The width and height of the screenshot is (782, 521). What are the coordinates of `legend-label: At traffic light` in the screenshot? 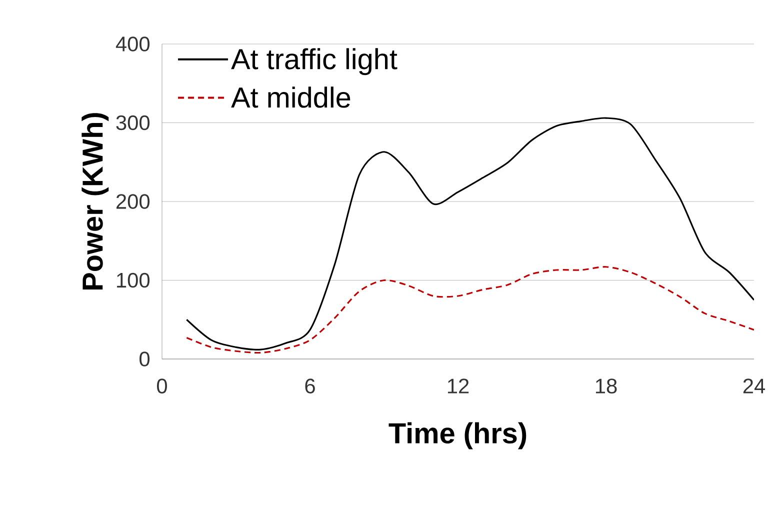 It's located at (314, 62).